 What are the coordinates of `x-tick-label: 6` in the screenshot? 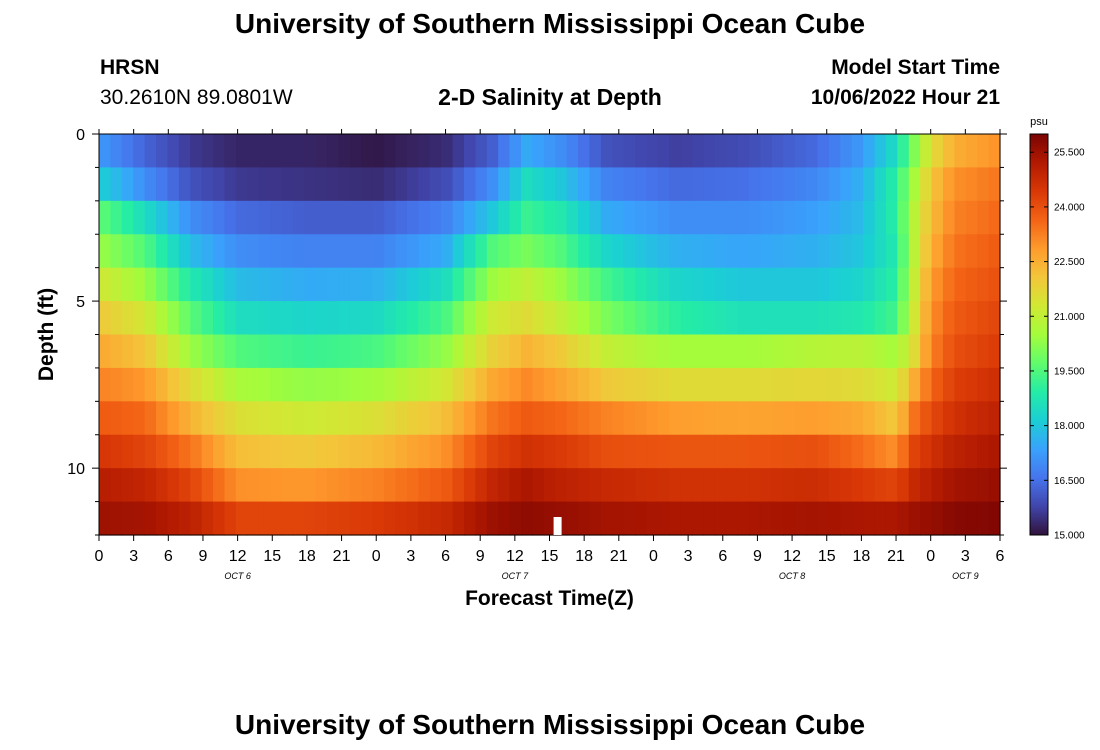 It's located at (168, 556).